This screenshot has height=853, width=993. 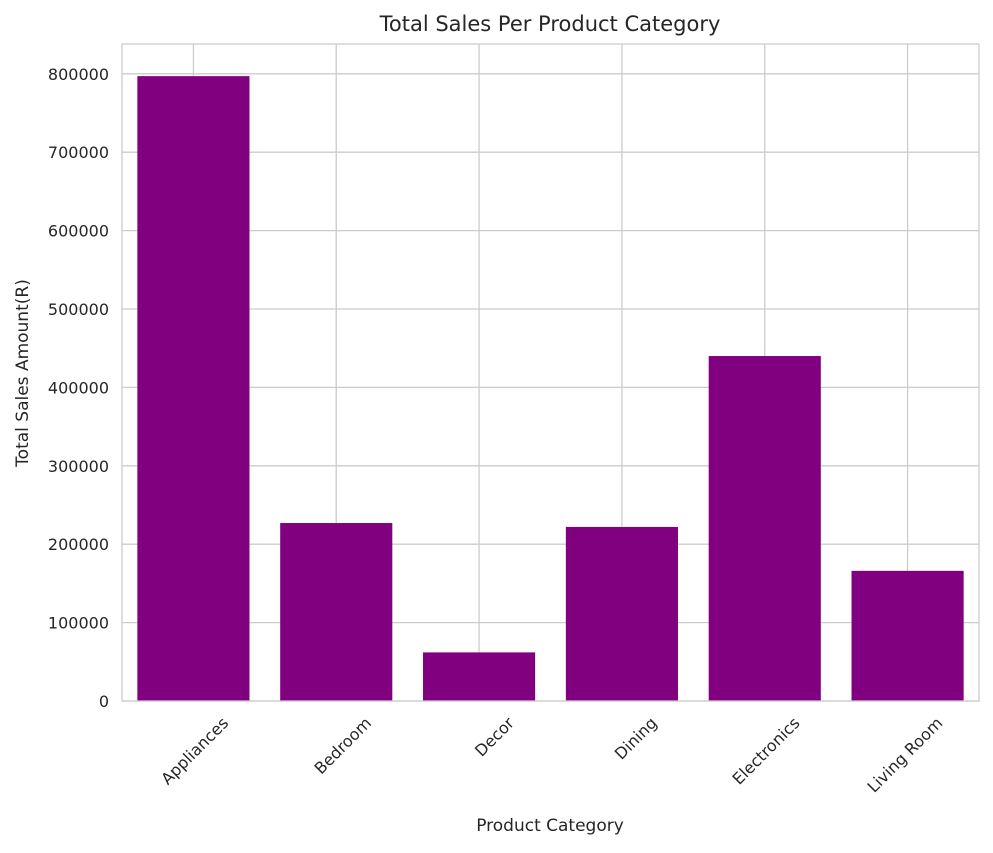 I want to click on bar-electronics, so click(x=764, y=528).